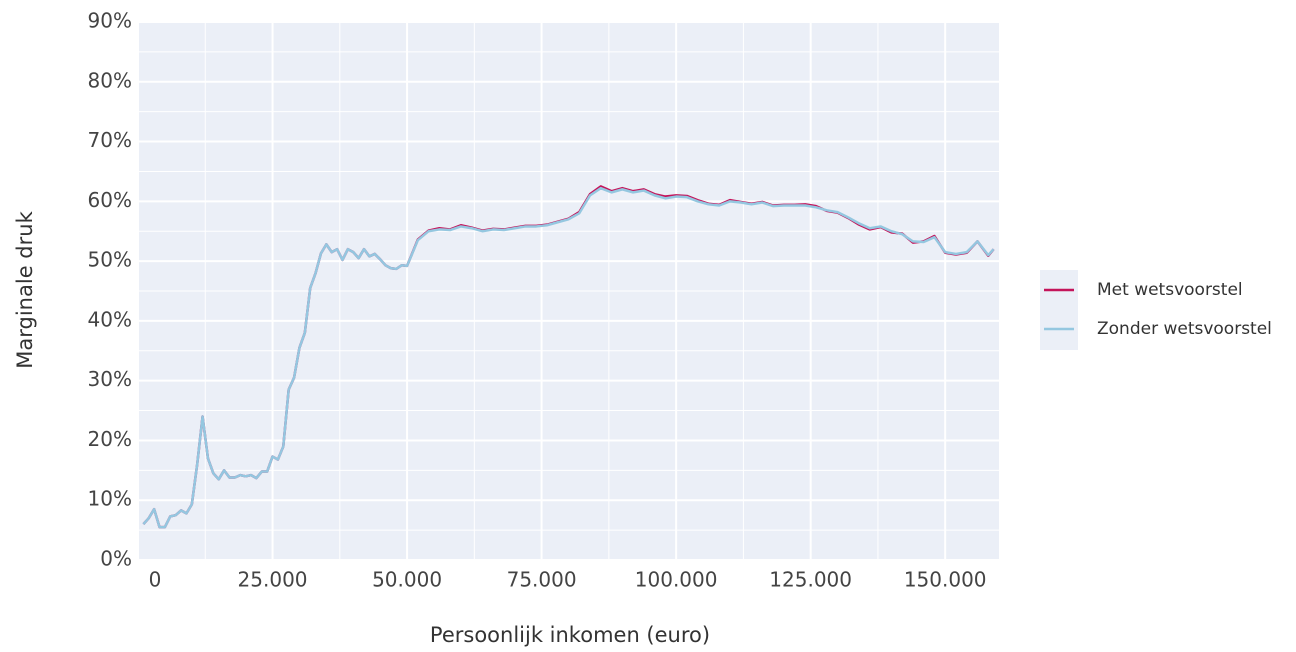 This screenshot has height=652, width=1296. I want to click on x-tick-label: 100.000, so click(676, 580).